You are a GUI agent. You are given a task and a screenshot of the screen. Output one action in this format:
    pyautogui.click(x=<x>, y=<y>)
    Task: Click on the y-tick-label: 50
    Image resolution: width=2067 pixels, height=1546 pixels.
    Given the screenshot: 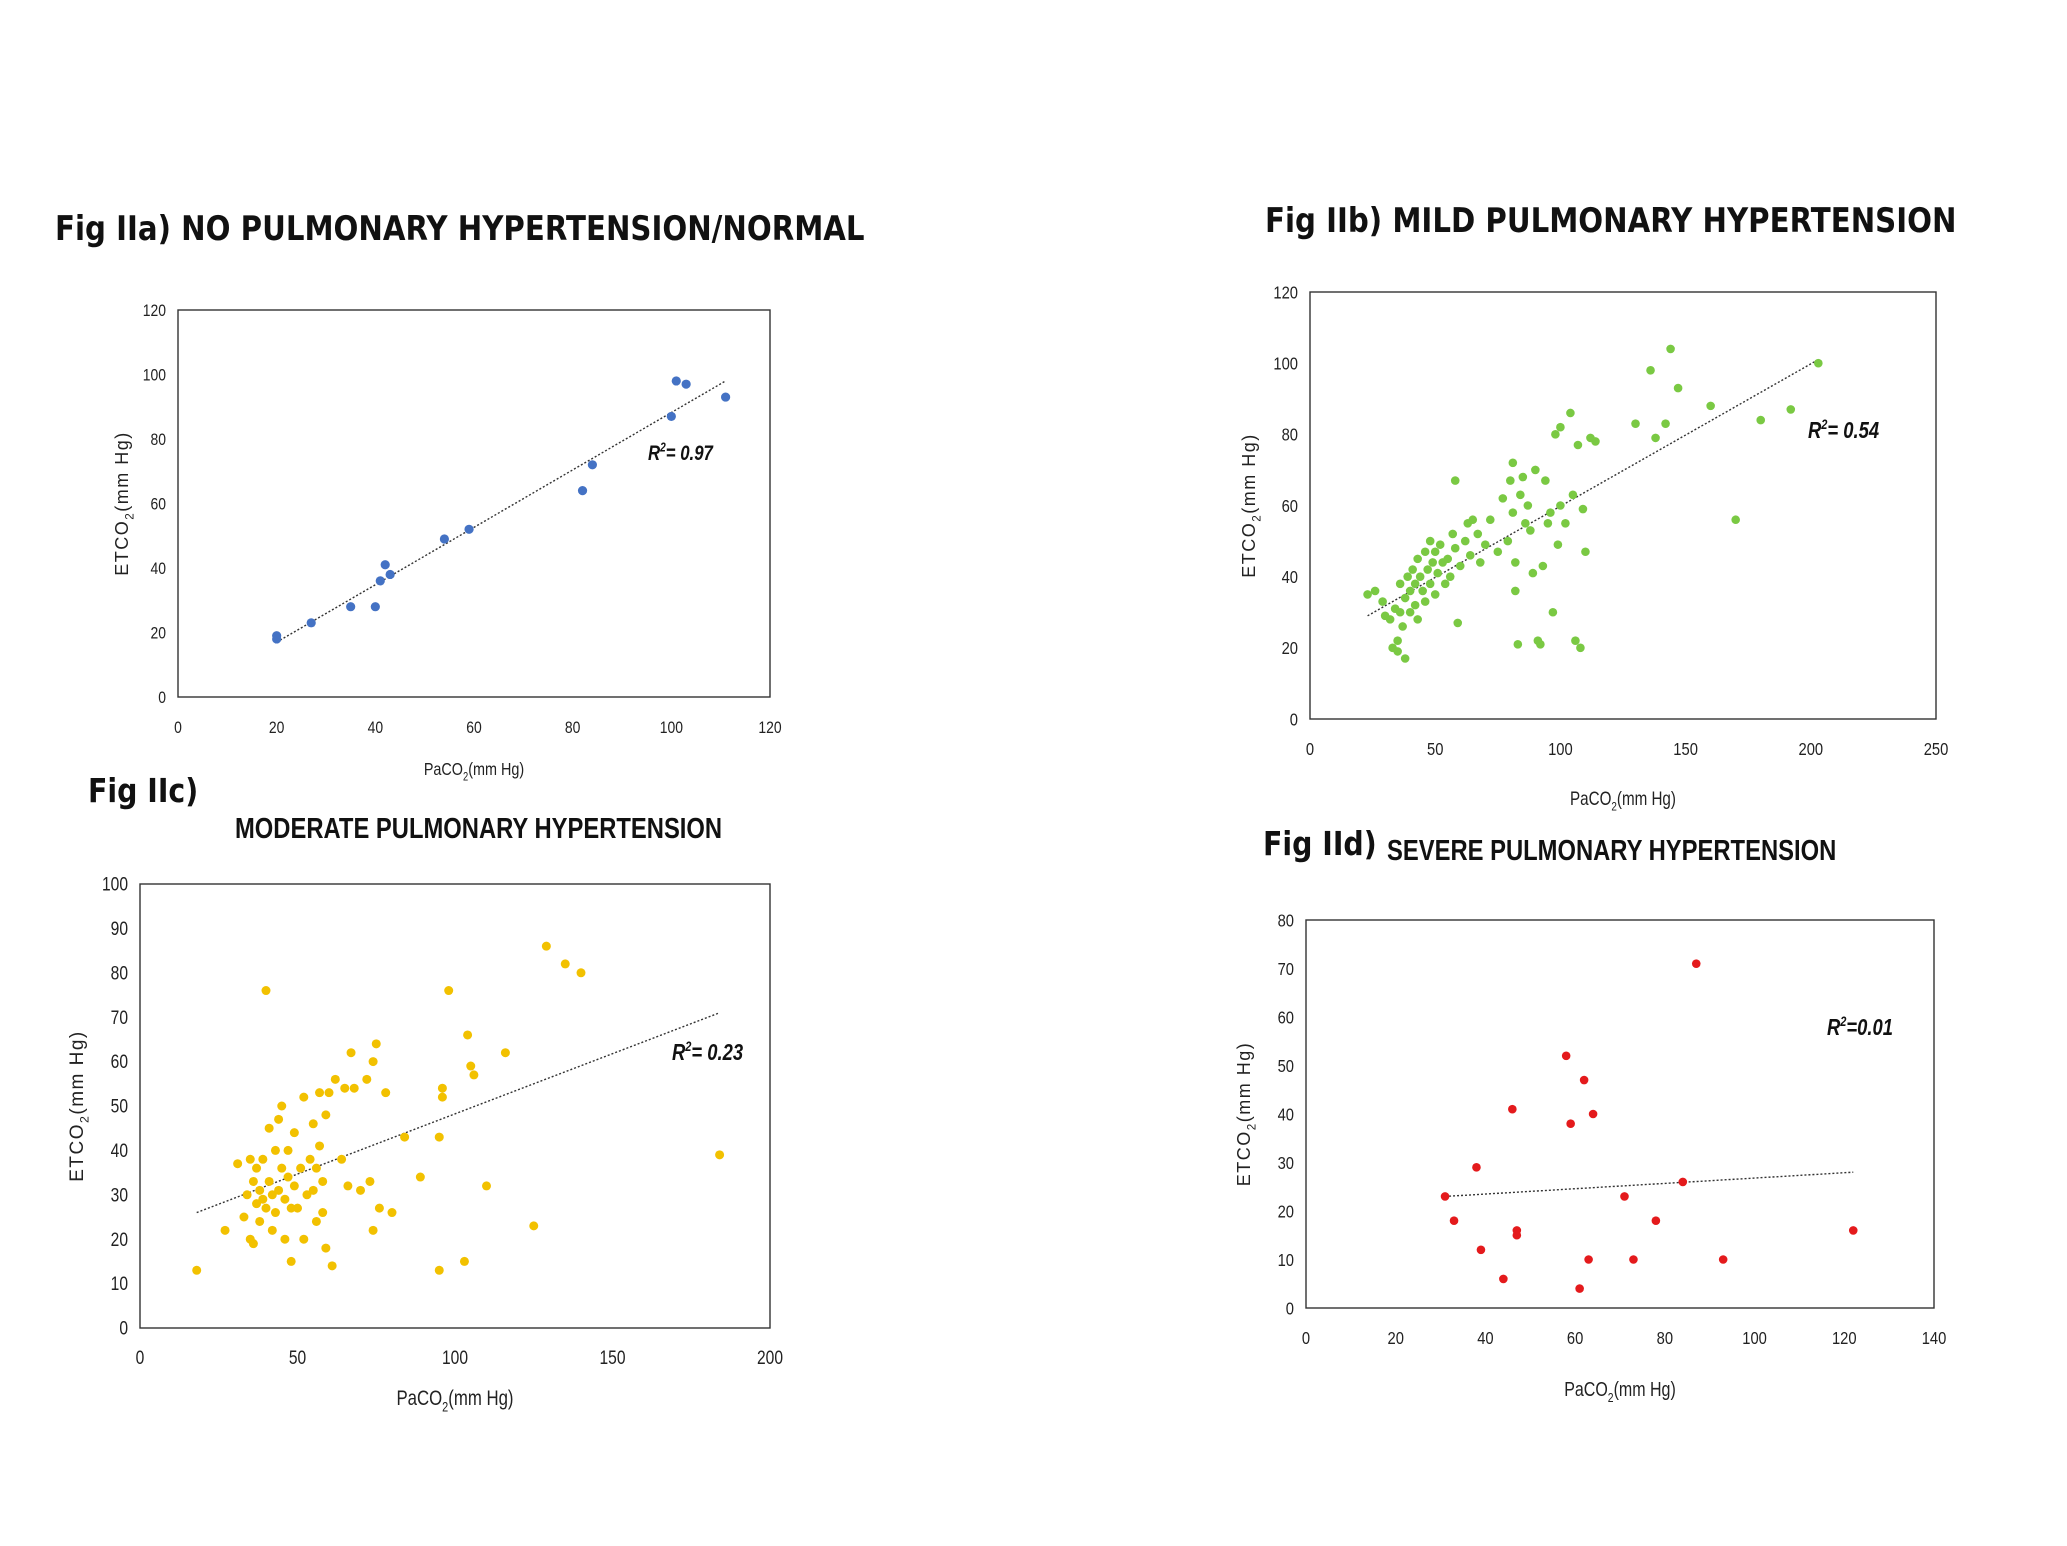 What is the action you would take?
    pyautogui.click(x=1286, y=1066)
    